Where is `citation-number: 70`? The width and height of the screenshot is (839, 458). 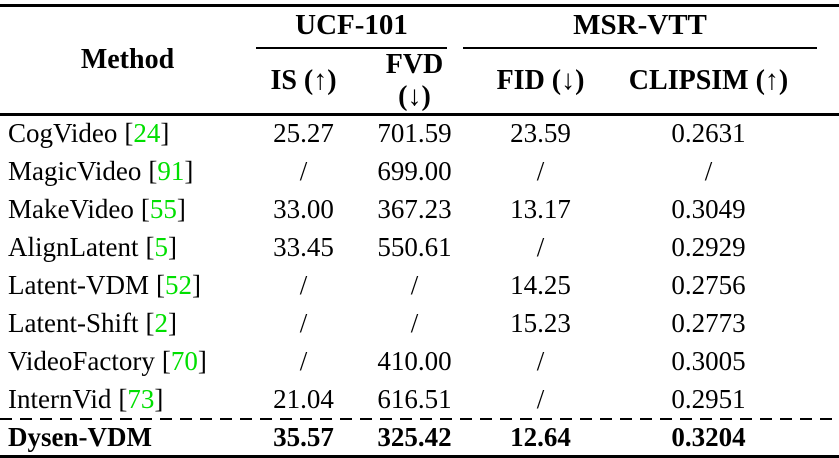 citation-number: 70 is located at coordinates (184, 360).